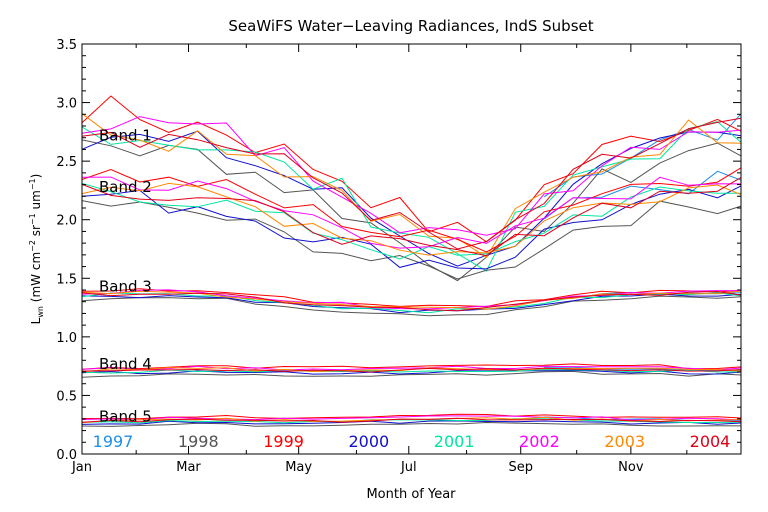  Describe the element at coordinates (520, 467) in the screenshot. I see `x-tick-label: Sep` at that location.